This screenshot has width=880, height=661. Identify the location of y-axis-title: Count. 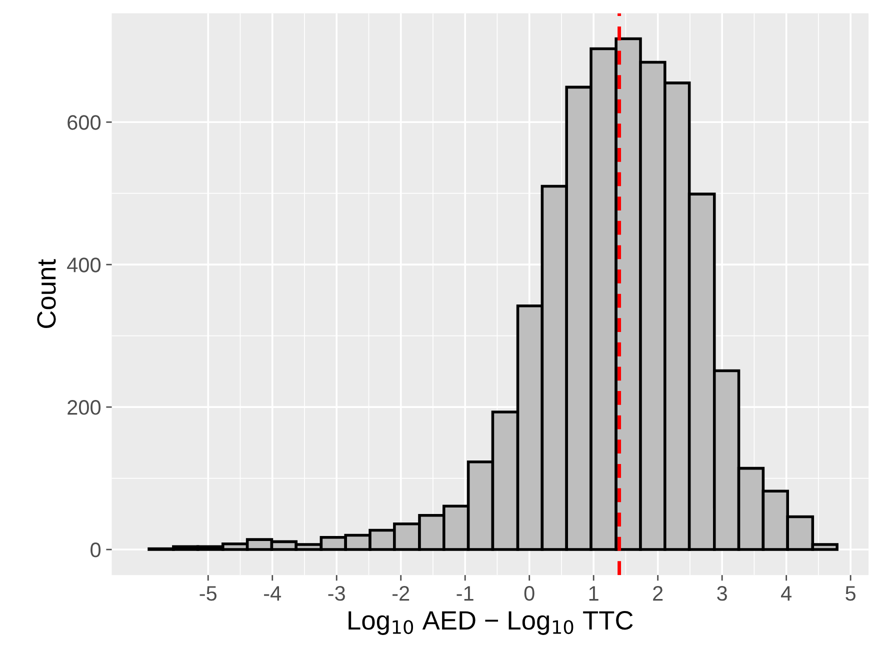
(46, 293).